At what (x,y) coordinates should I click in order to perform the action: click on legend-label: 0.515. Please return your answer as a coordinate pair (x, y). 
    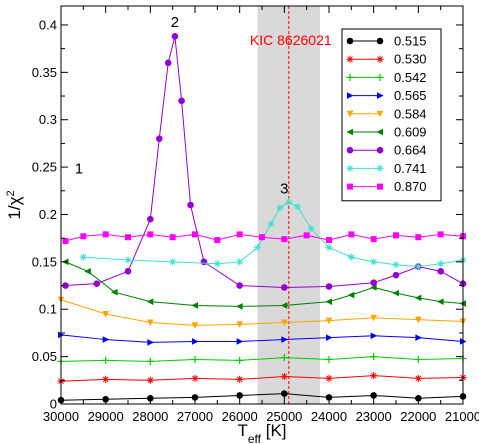
    Looking at the image, I should click on (410, 41).